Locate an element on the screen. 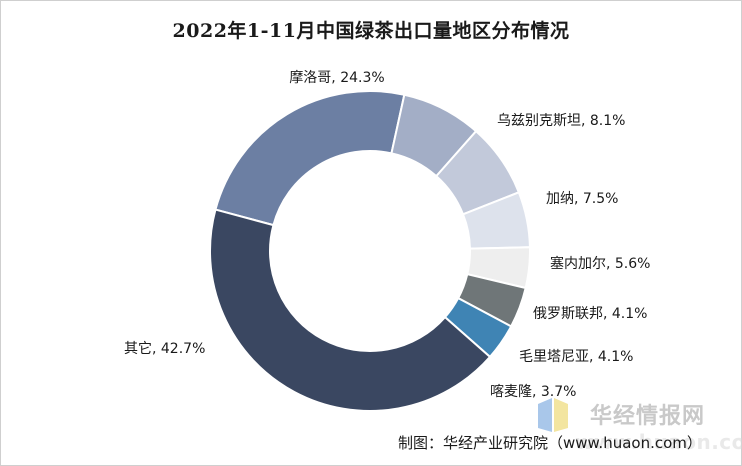 The height and width of the screenshot is (466, 742). source-note: 制图：华经产业研究院（www.huaon.com） is located at coordinates (550, 443).